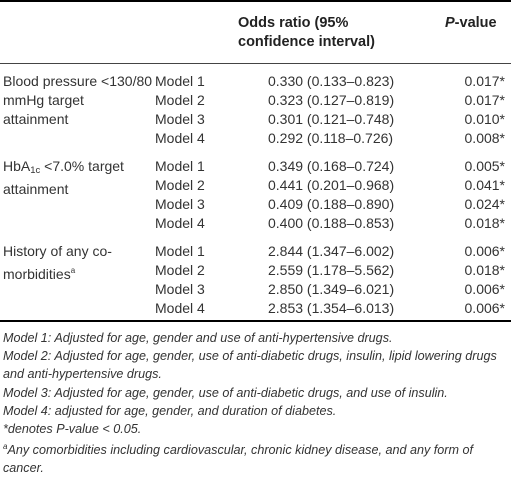 The width and height of the screenshot is (511, 480). What do you see at coordinates (5, 447) in the screenshot?
I see `footnote-mark: a` at bounding box center [5, 447].